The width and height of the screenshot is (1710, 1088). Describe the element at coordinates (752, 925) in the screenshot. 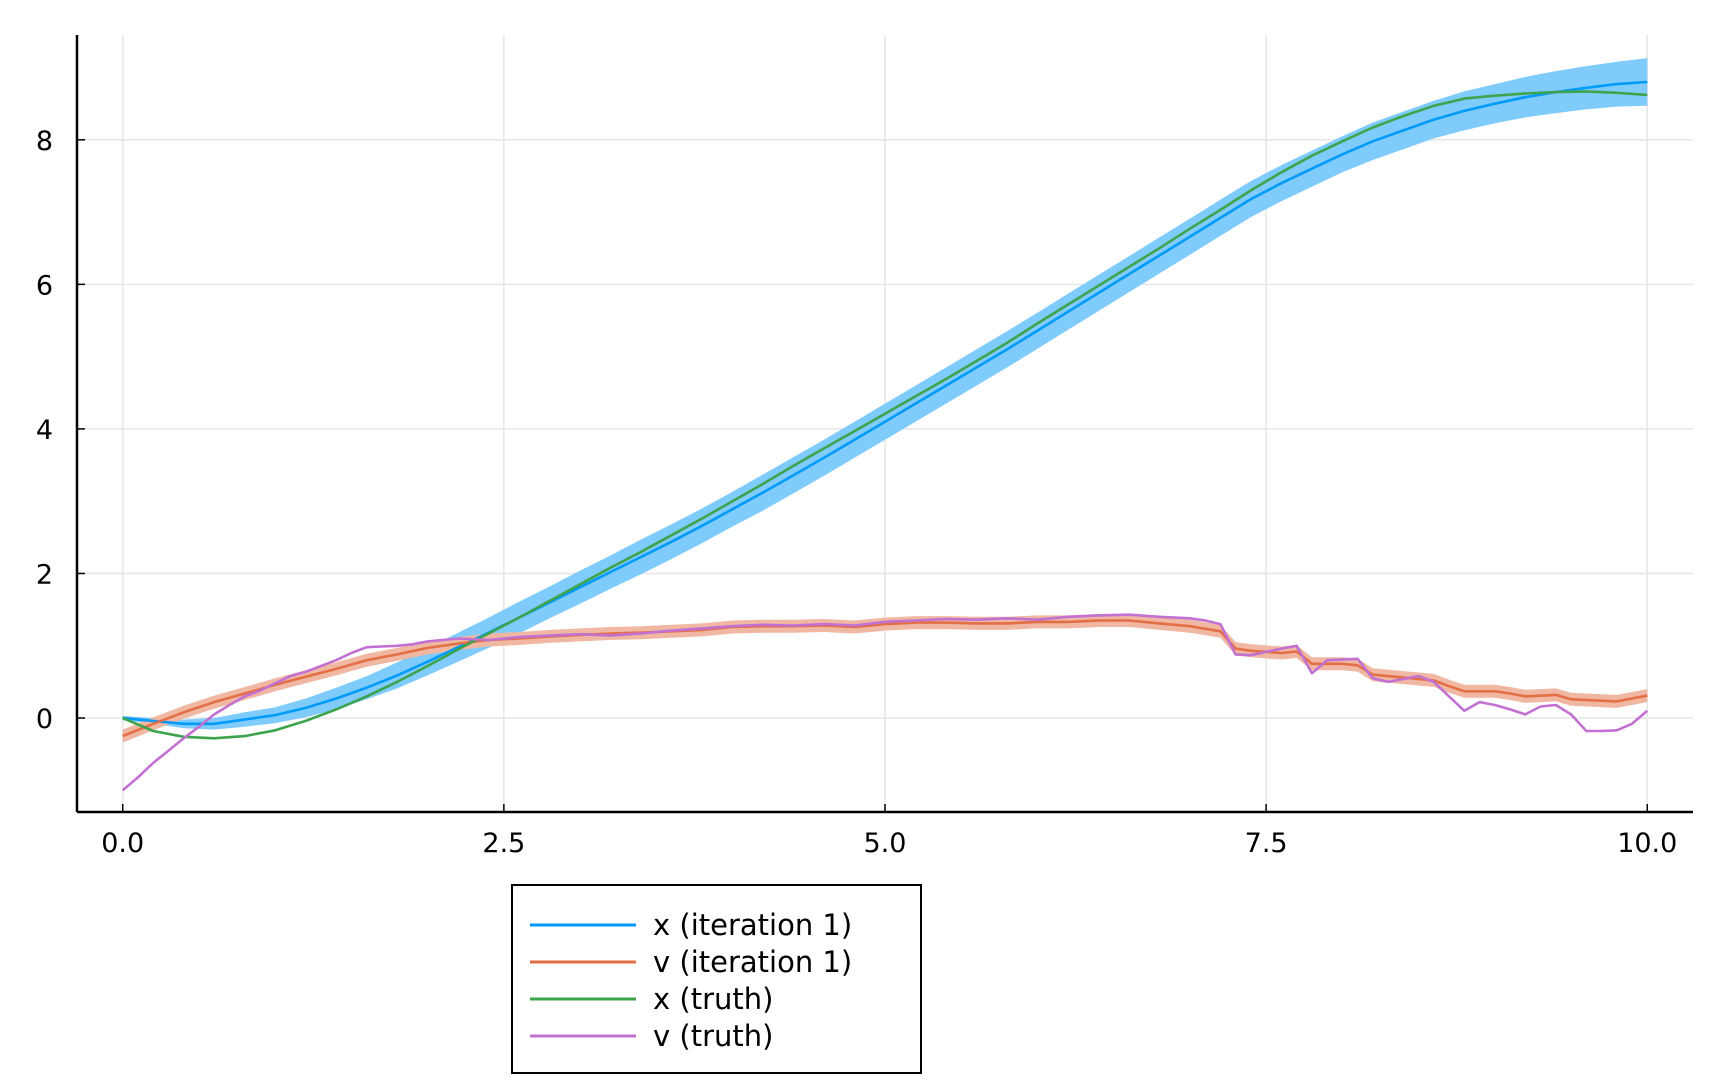

I see `legend-label: x (iteration 1)` at that location.